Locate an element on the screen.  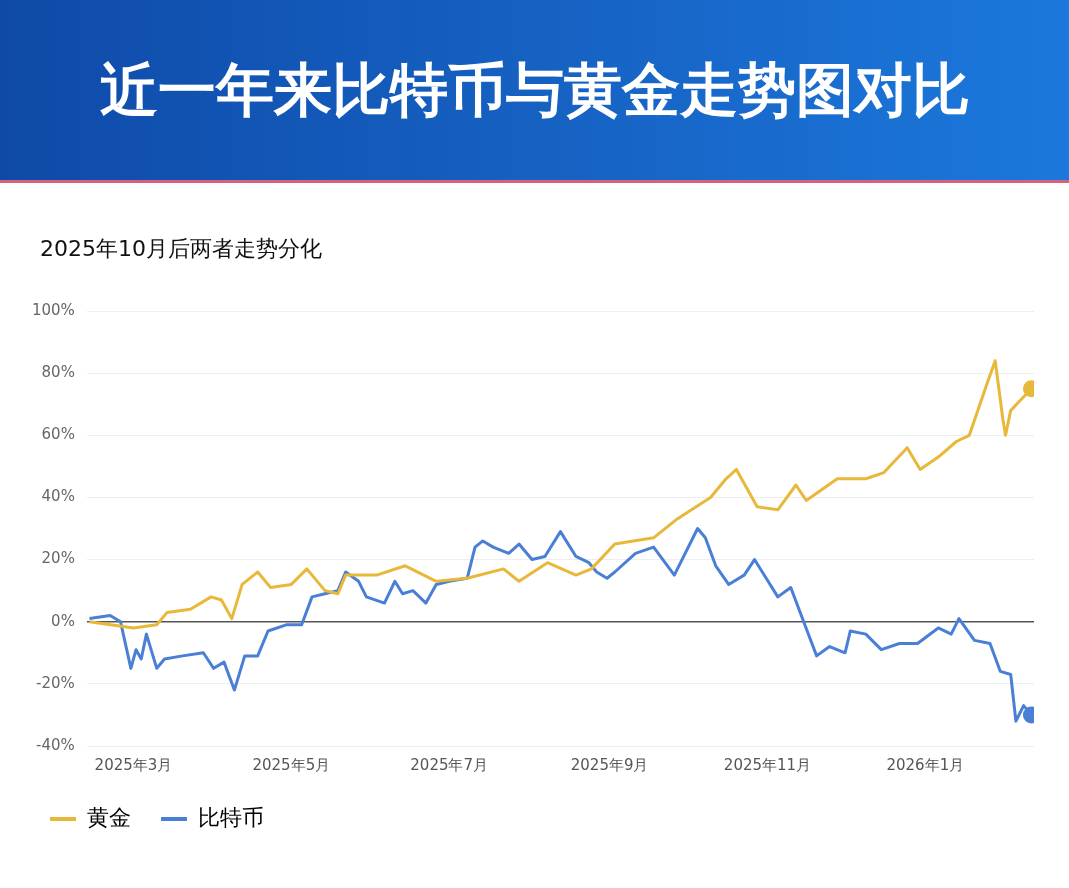
y-tick-label: 0% is located at coordinates (63, 620).